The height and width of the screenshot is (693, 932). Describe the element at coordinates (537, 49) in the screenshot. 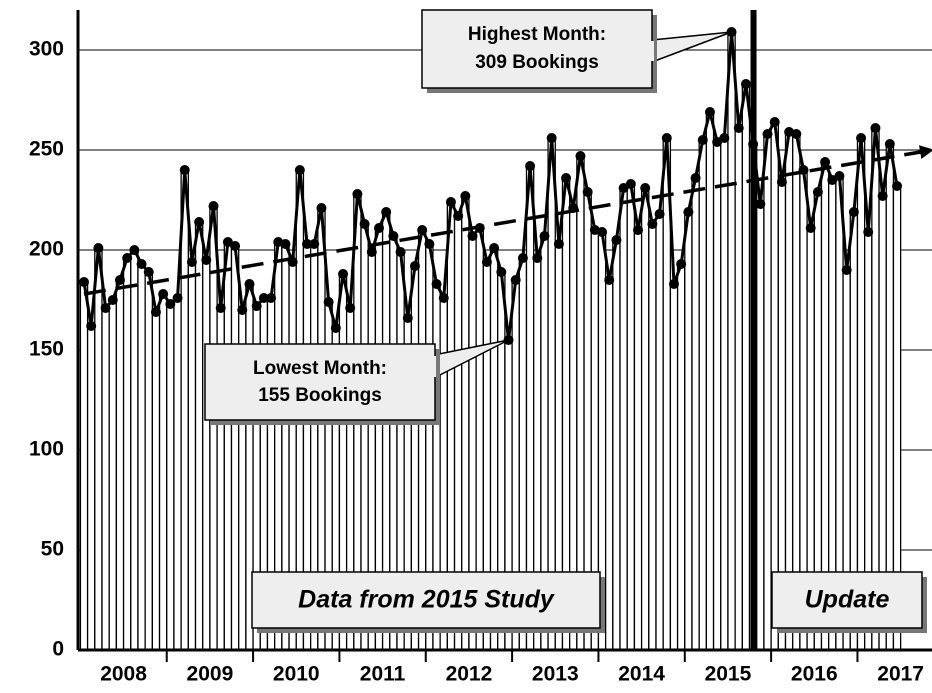

I see `highest-box` at that location.